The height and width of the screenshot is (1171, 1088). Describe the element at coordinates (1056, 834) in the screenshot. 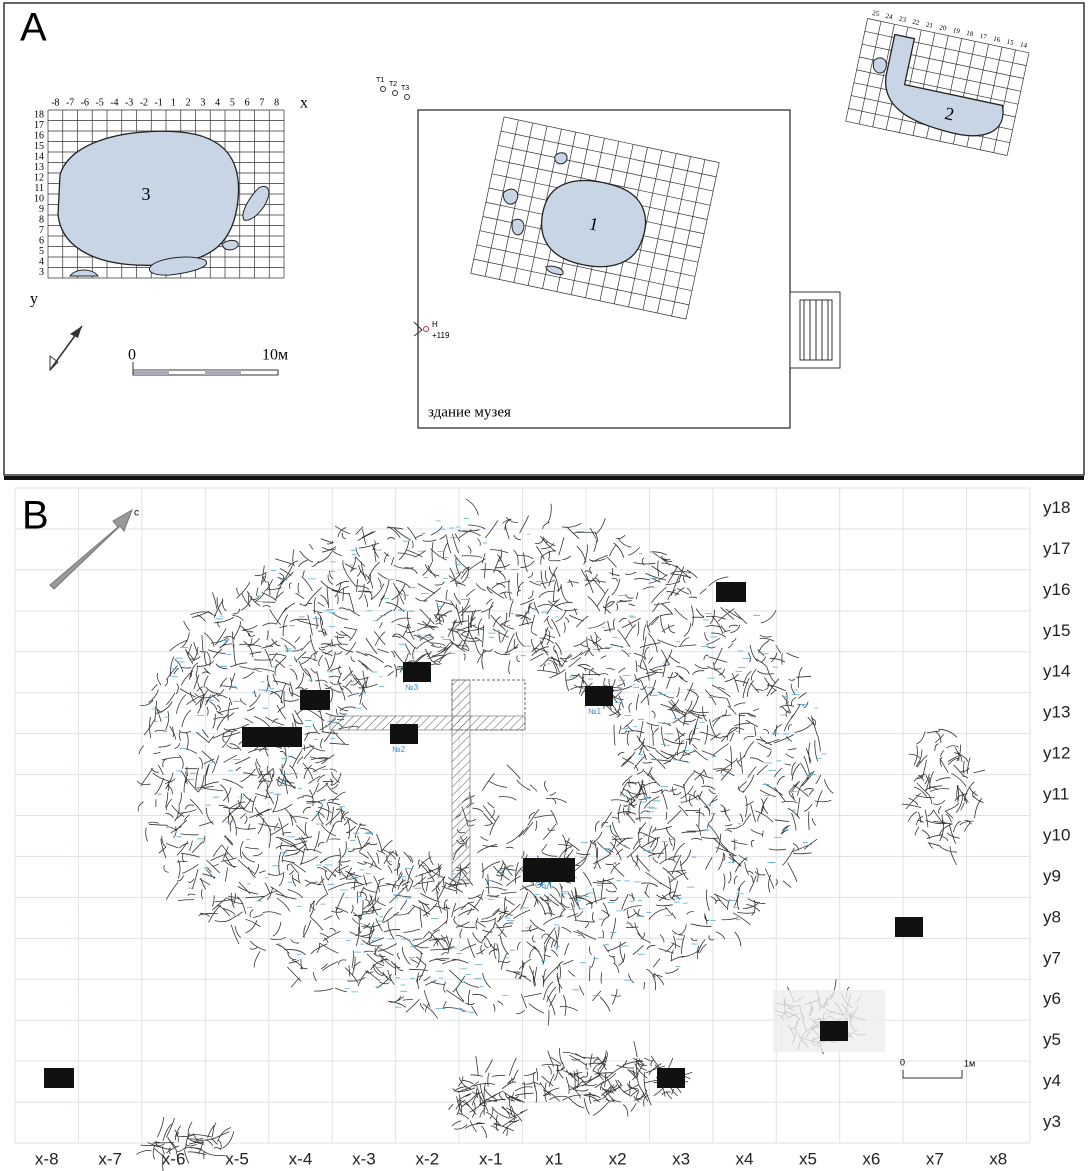

I see `y-grid-label: y10` at that location.